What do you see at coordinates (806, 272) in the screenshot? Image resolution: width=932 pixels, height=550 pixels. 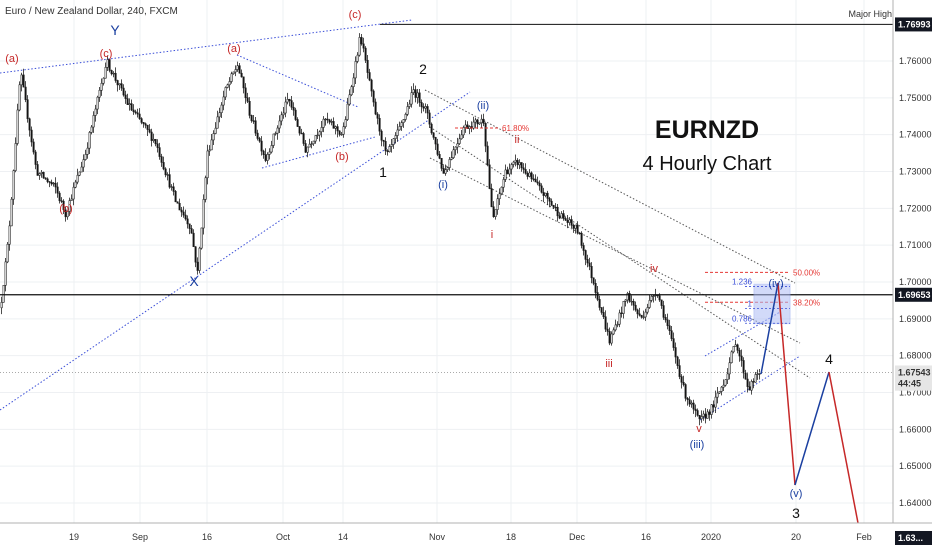 I see `fib-level-label: 50.00%` at bounding box center [806, 272].